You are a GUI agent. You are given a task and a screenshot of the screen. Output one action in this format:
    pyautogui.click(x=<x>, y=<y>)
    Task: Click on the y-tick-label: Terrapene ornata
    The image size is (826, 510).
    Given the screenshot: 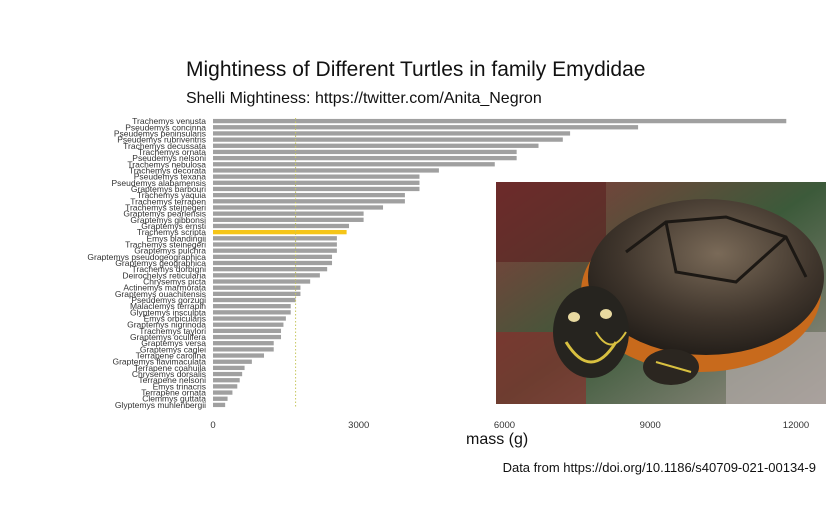 What is the action you would take?
    pyautogui.click(x=173, y=393)
    